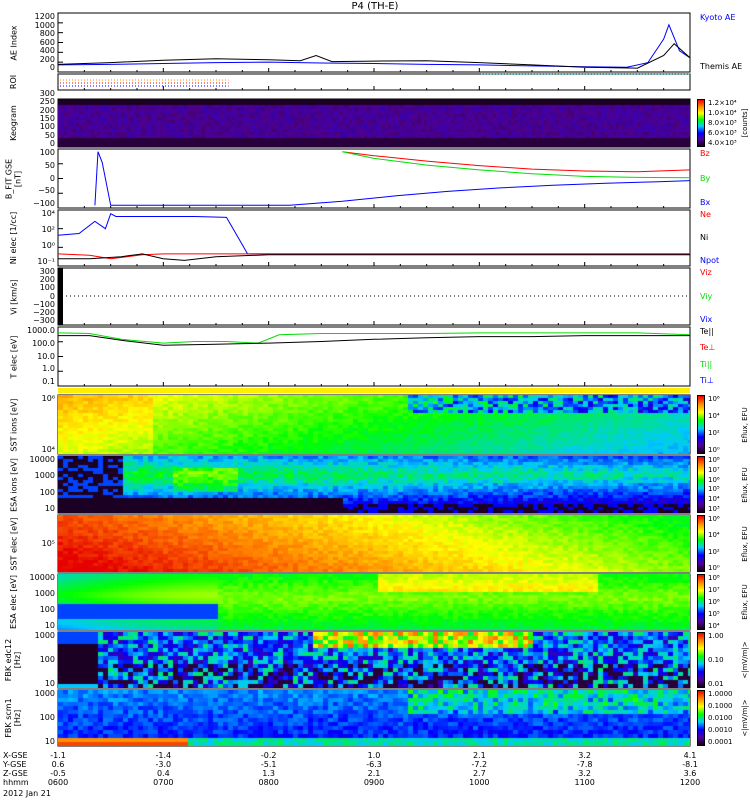  What do you see at coordinates (690, 755) in the screenshot?
I see `xaxis-value: 4.1` at bounding box center [690, 755].